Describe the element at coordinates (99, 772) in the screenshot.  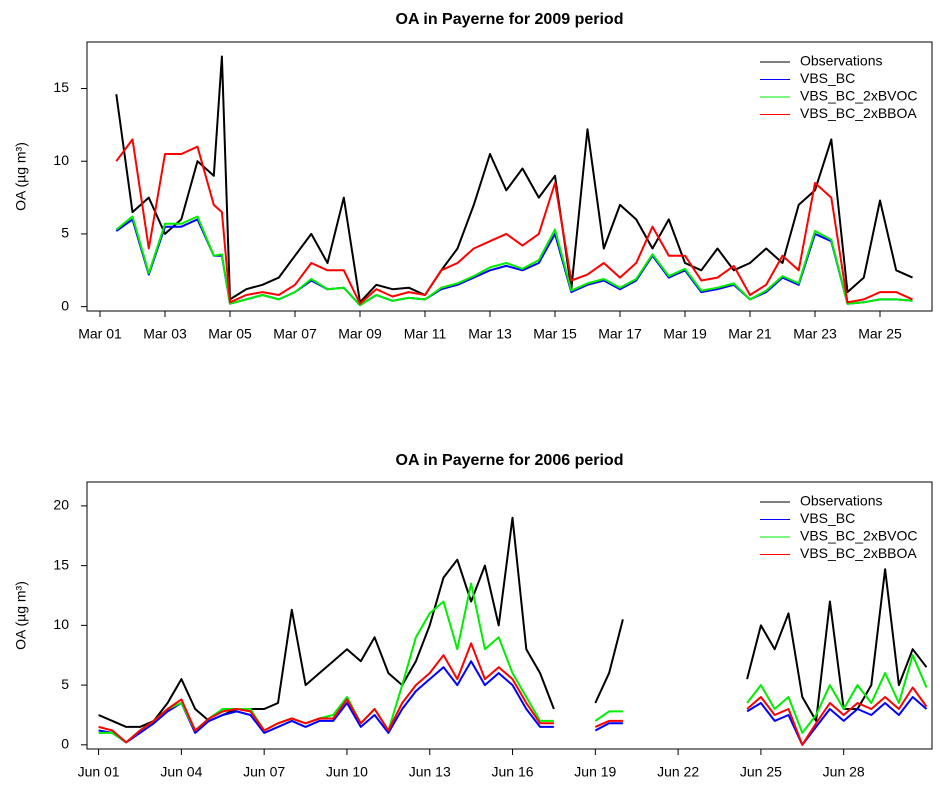
I see `x-tick-label: Jun 01` at that location.